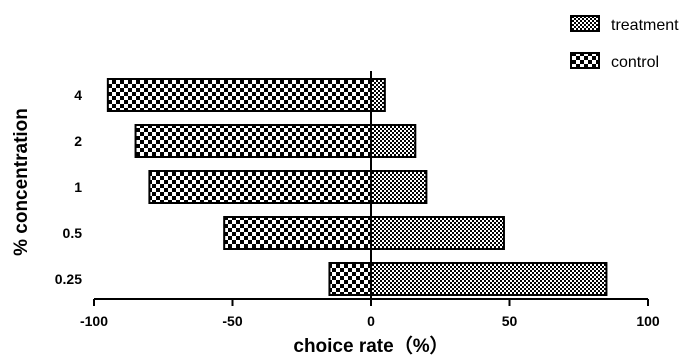 The width and height of the screenshot is (693, 358). Describe the element at coordinates (94, 321) in the screenshot. I see `x-tick-label: -100` at that location.